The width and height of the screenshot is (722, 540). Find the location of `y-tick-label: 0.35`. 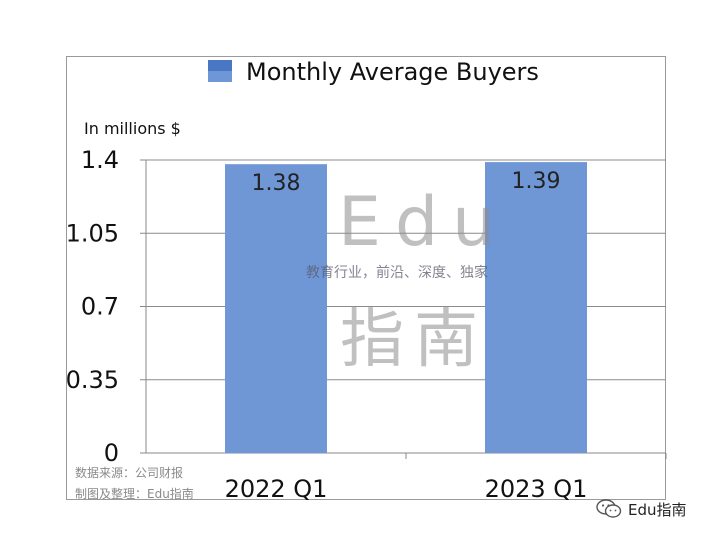

y-tick-label: 0.35 is located at coordinates (92, 380).